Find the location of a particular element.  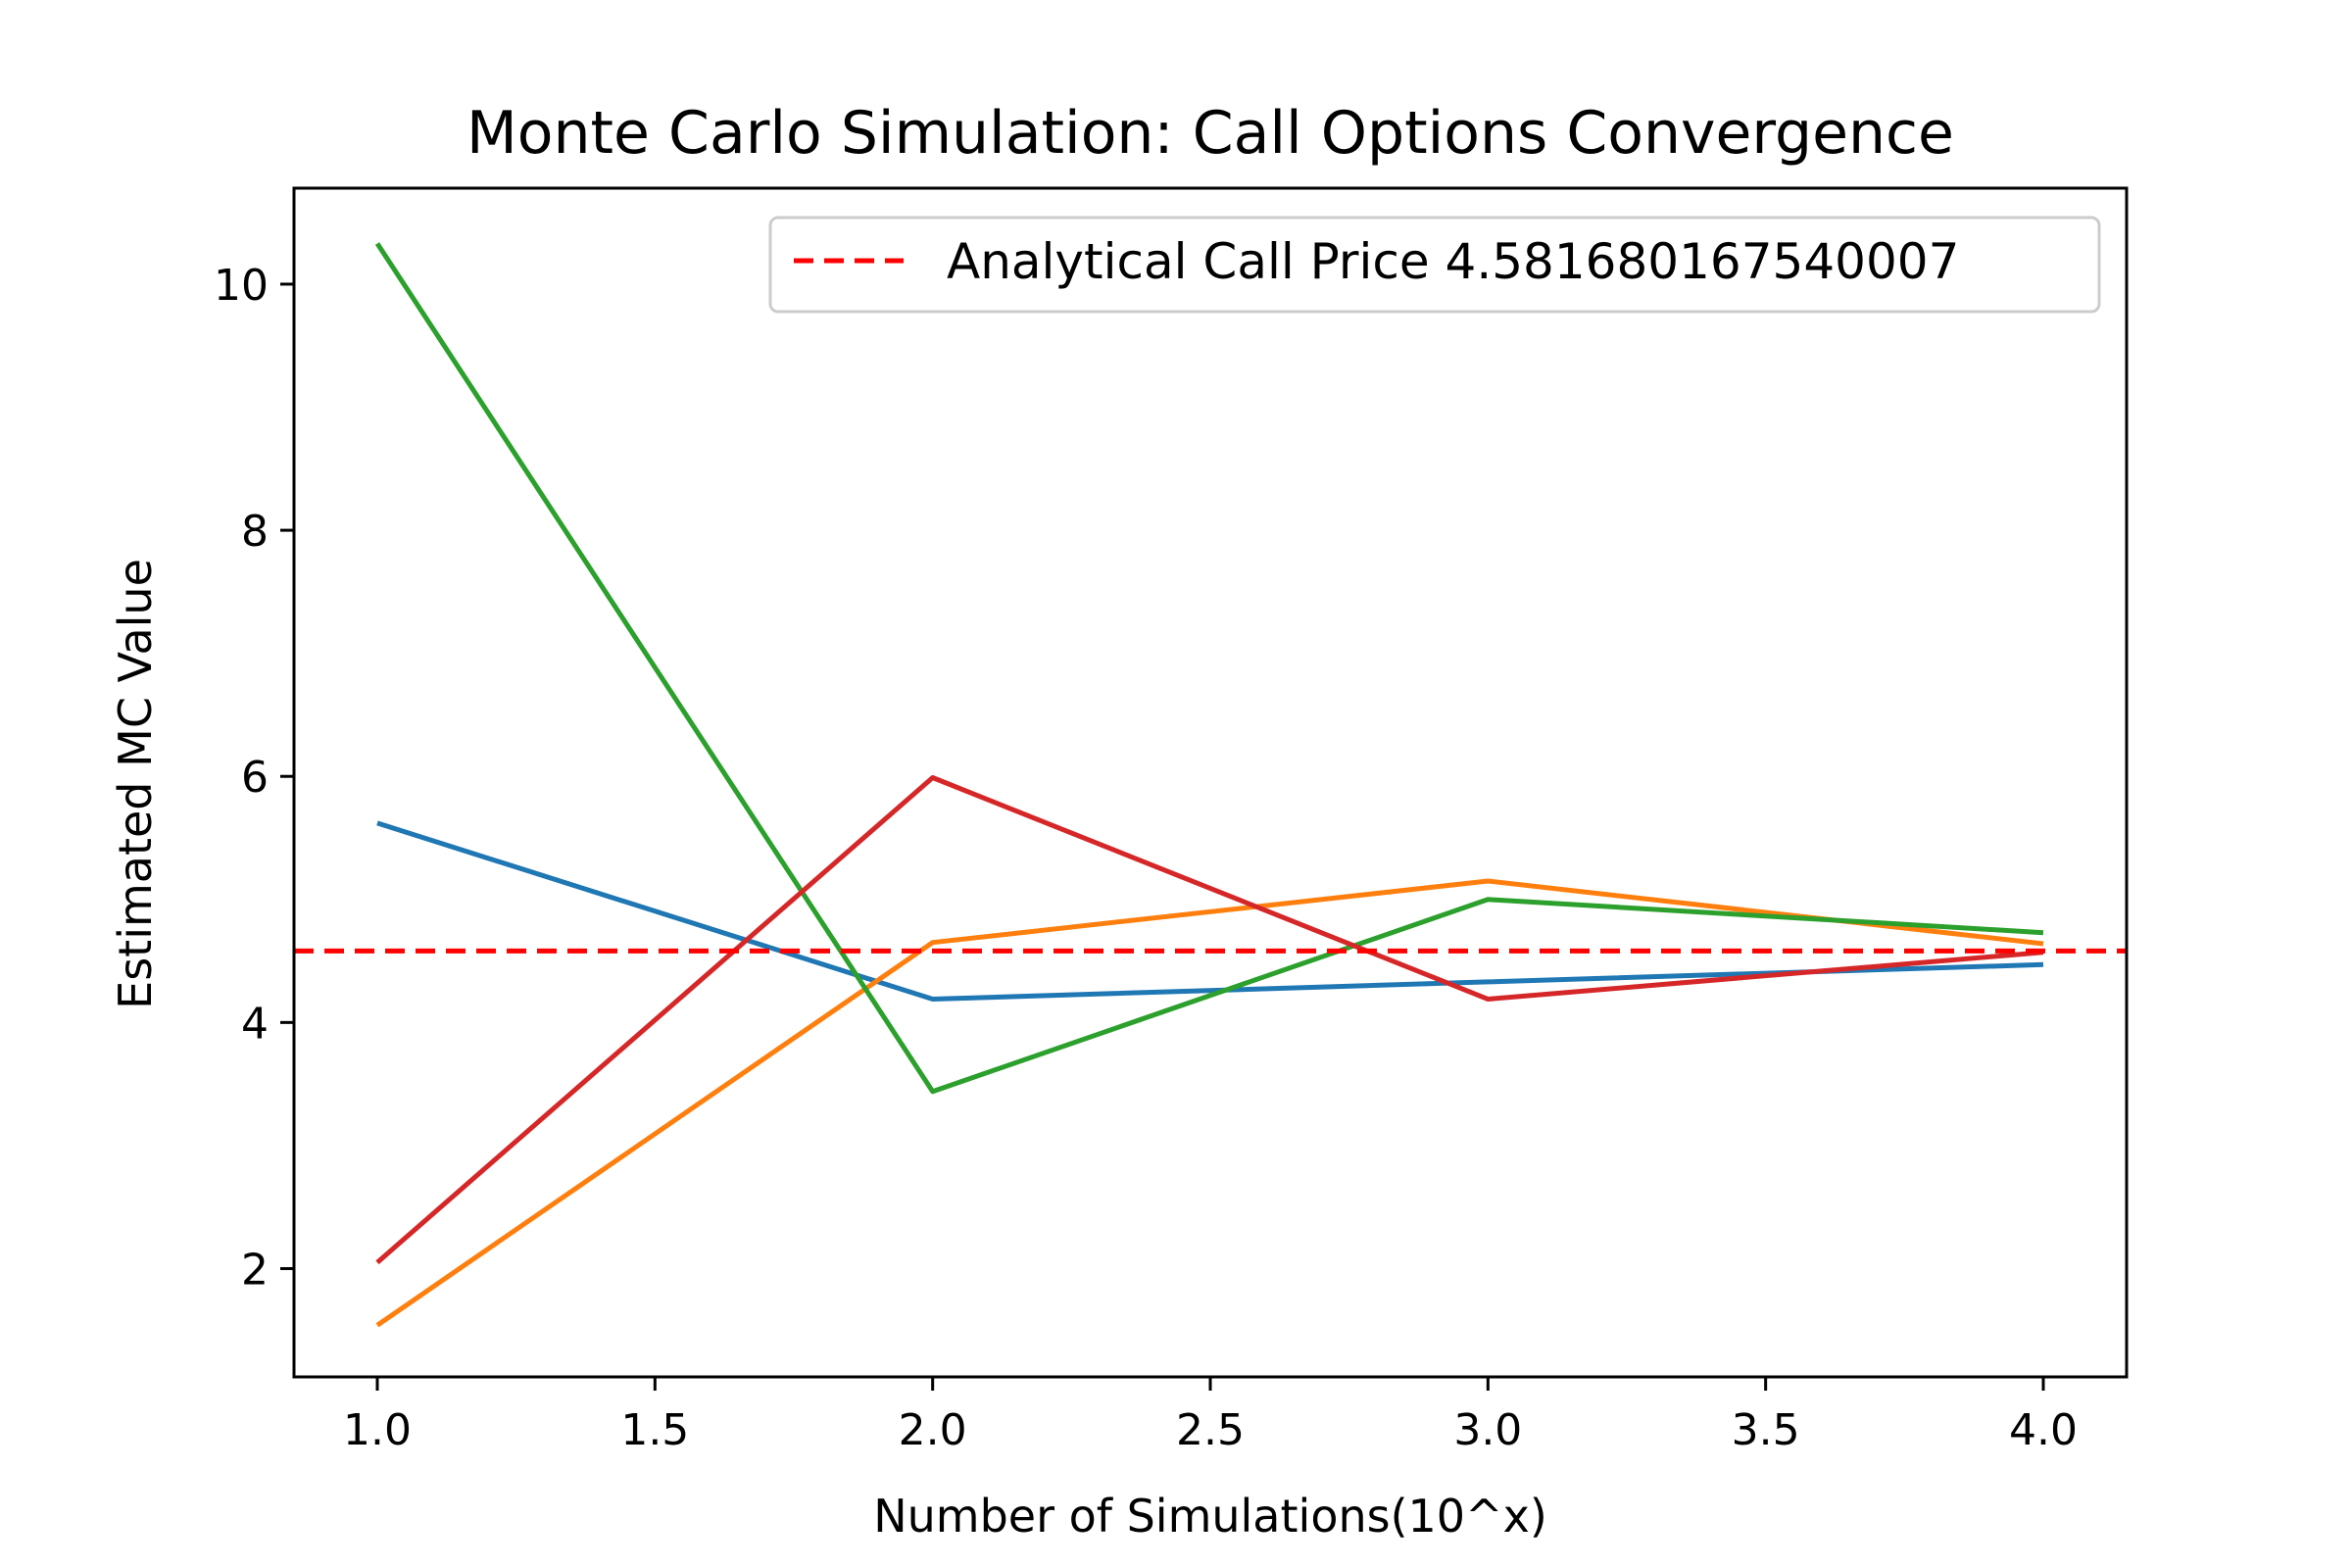

legend-box is located at coordinates (1434, 265).